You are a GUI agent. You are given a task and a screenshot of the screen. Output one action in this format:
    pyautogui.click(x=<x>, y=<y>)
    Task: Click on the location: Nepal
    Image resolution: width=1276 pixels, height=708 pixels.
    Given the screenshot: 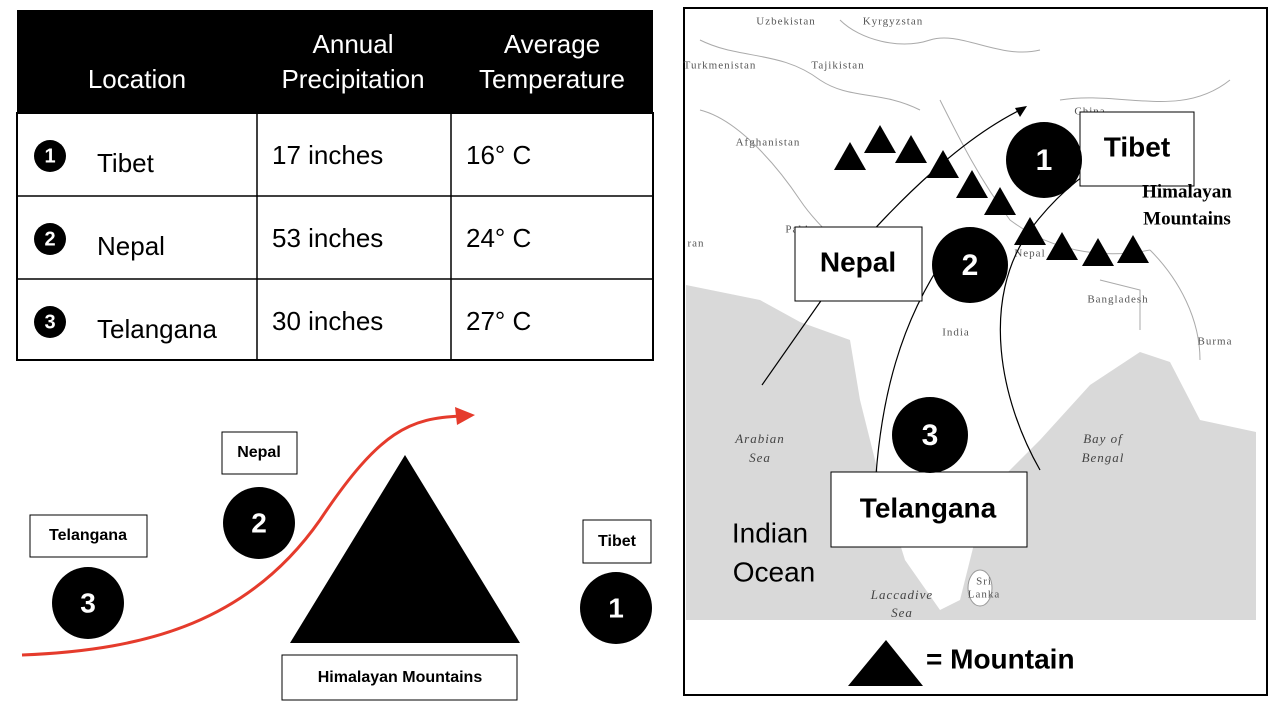 What is the action you would take?
    pyautogui.click(x=131, y=246)
    